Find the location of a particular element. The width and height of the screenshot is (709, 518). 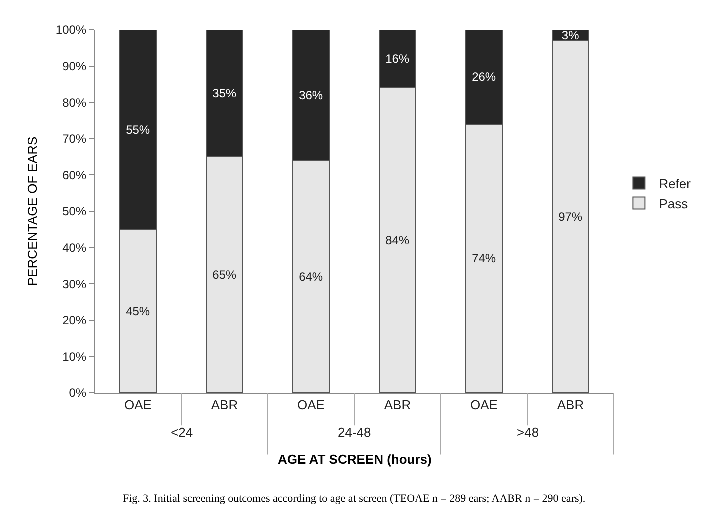

y-tick-label: 10% is located at coordinates (74, 357).